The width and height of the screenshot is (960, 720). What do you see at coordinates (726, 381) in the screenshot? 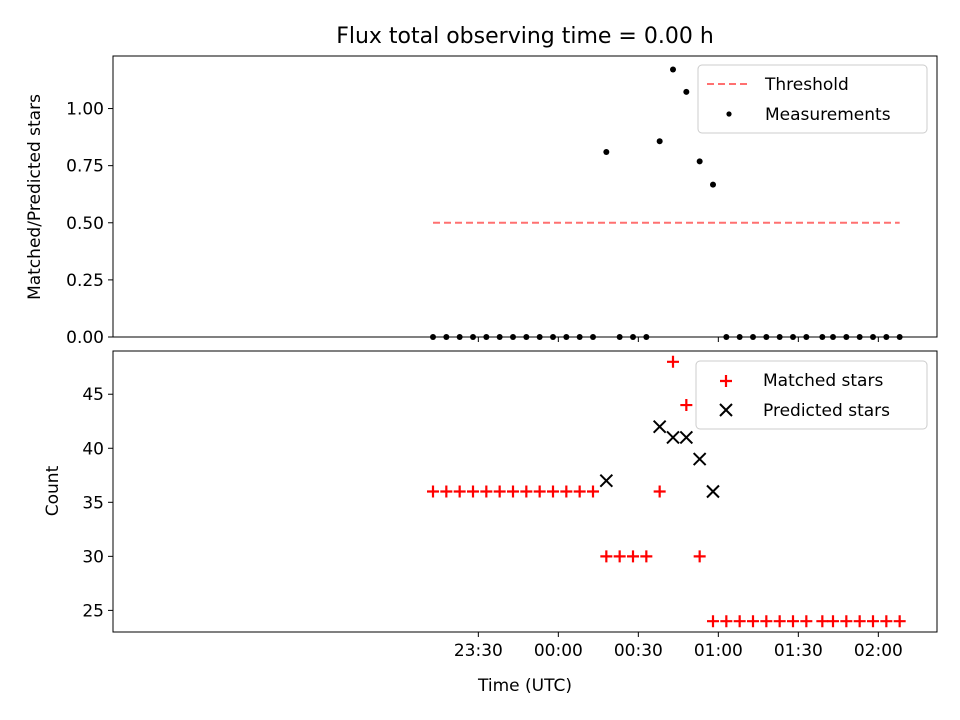
I see `legend-matched-swatch` at bounding box center [726, 381].